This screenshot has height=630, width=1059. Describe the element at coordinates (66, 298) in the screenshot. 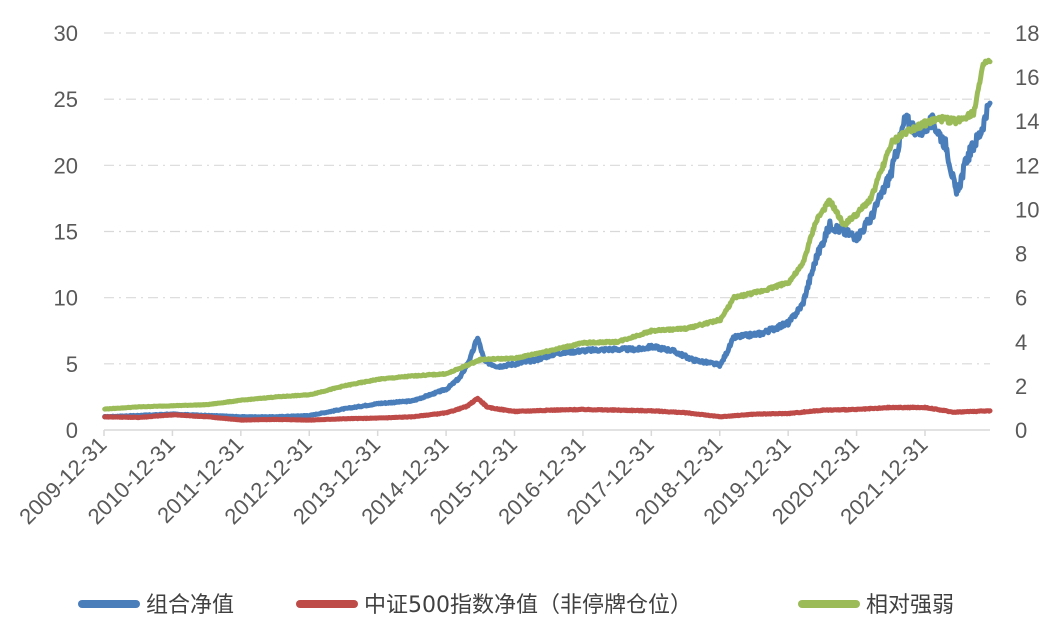

I see `left-y-tick-label: 10` at that location.